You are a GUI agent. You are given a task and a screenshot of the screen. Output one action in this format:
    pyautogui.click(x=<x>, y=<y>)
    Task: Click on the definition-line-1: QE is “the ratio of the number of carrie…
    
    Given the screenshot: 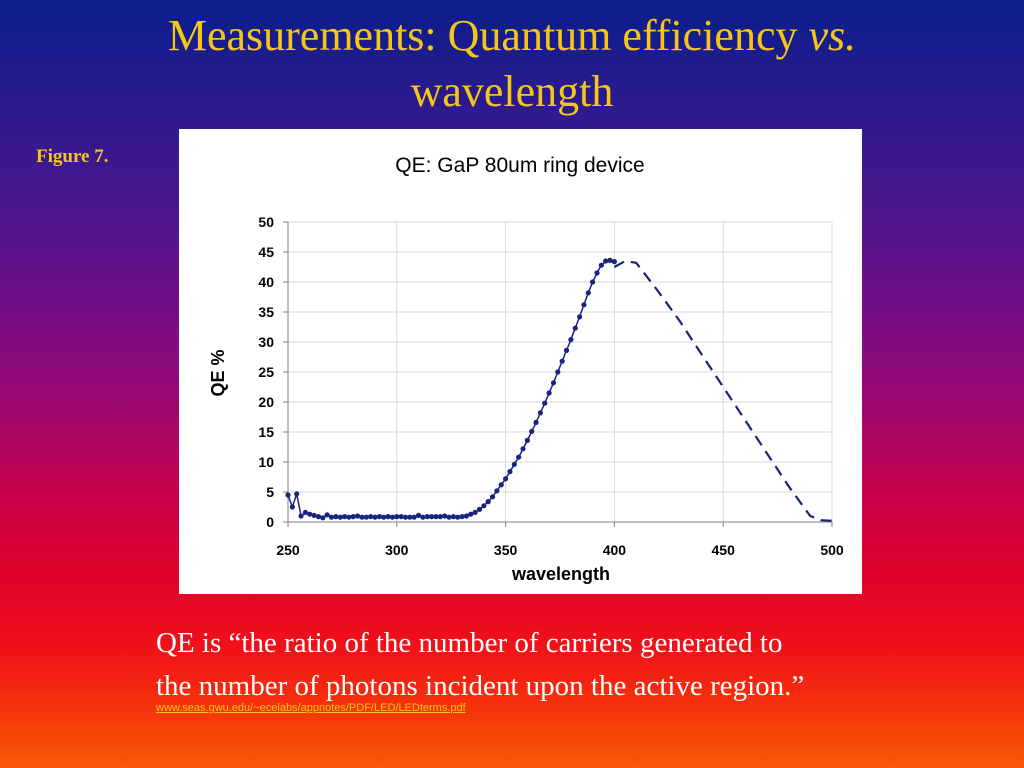 What is the action you would take?
    pyautogui.click(x=469, y=643)
    